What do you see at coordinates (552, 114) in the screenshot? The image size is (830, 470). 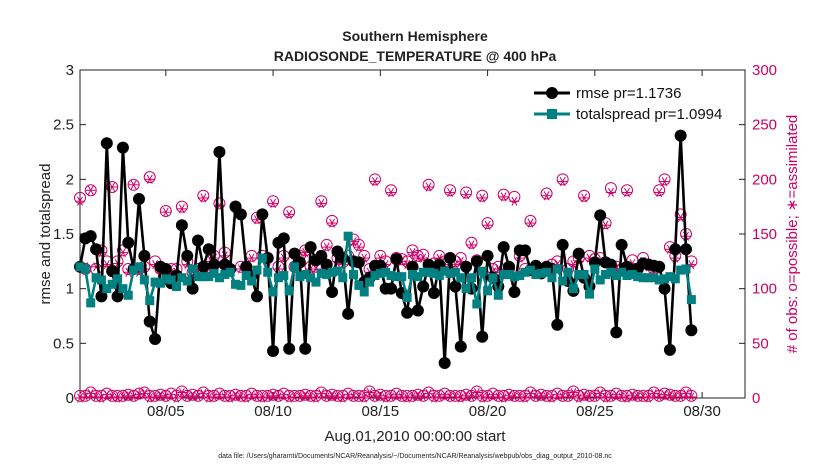 I see `legend-spread-marker` at bounding box center [552, 114].